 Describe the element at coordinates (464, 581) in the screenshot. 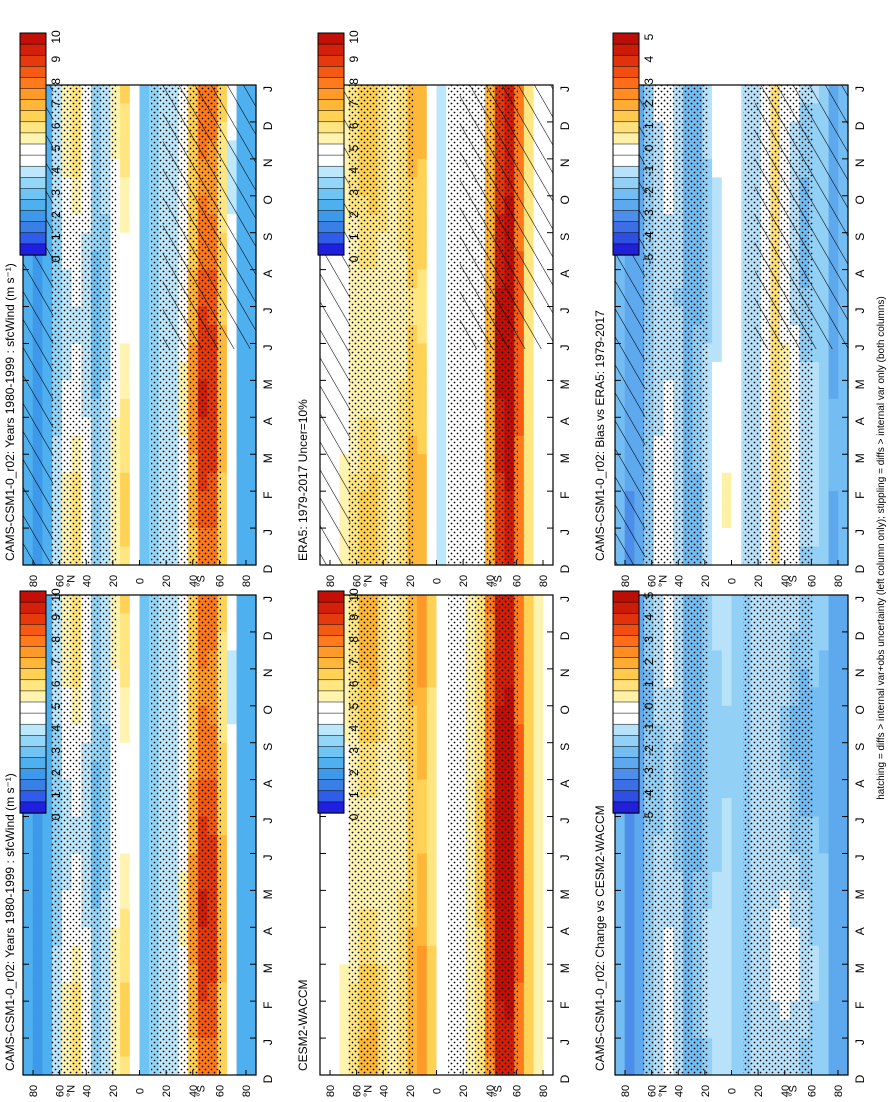

I see `lat-tick-label: 20` at that location.